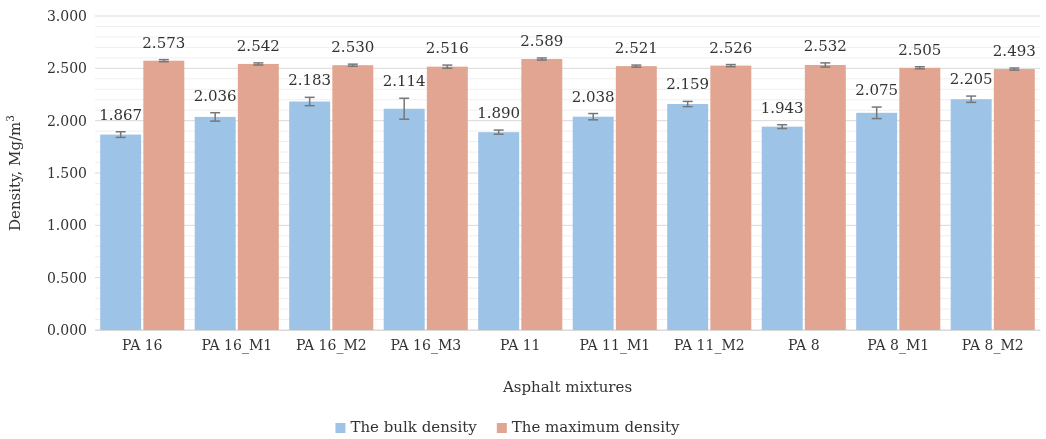  I want to click on data-label: 2.205, so click(971, 79).